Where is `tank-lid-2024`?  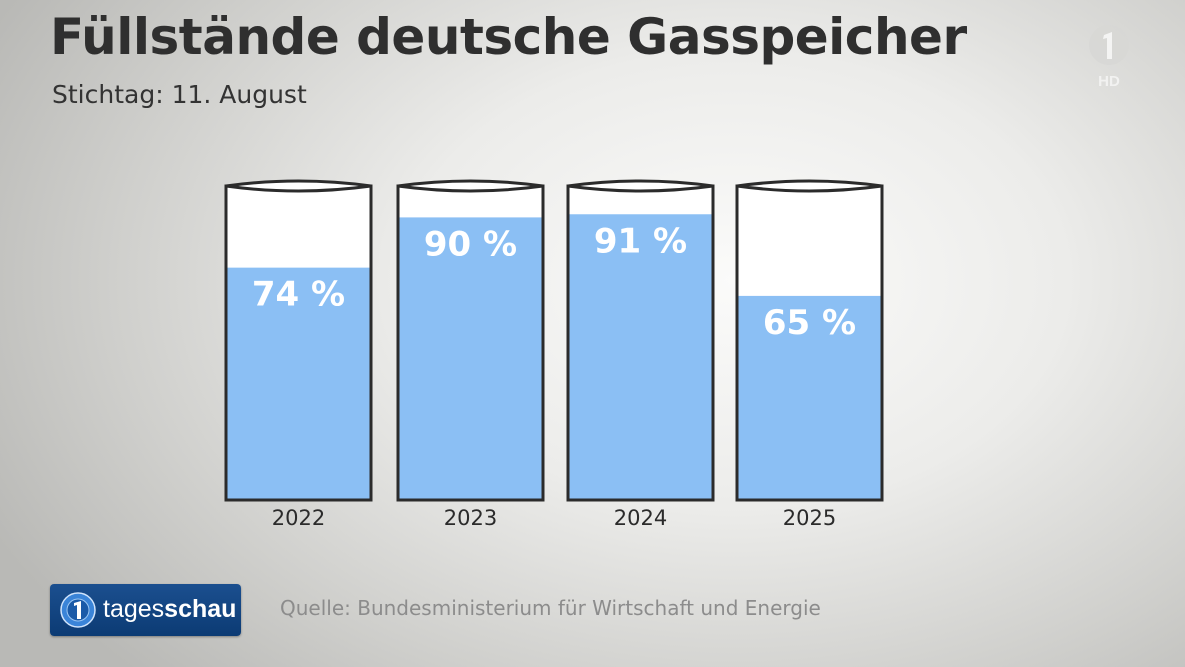
tank-lid-2024 is located at coordinates (640, 186).